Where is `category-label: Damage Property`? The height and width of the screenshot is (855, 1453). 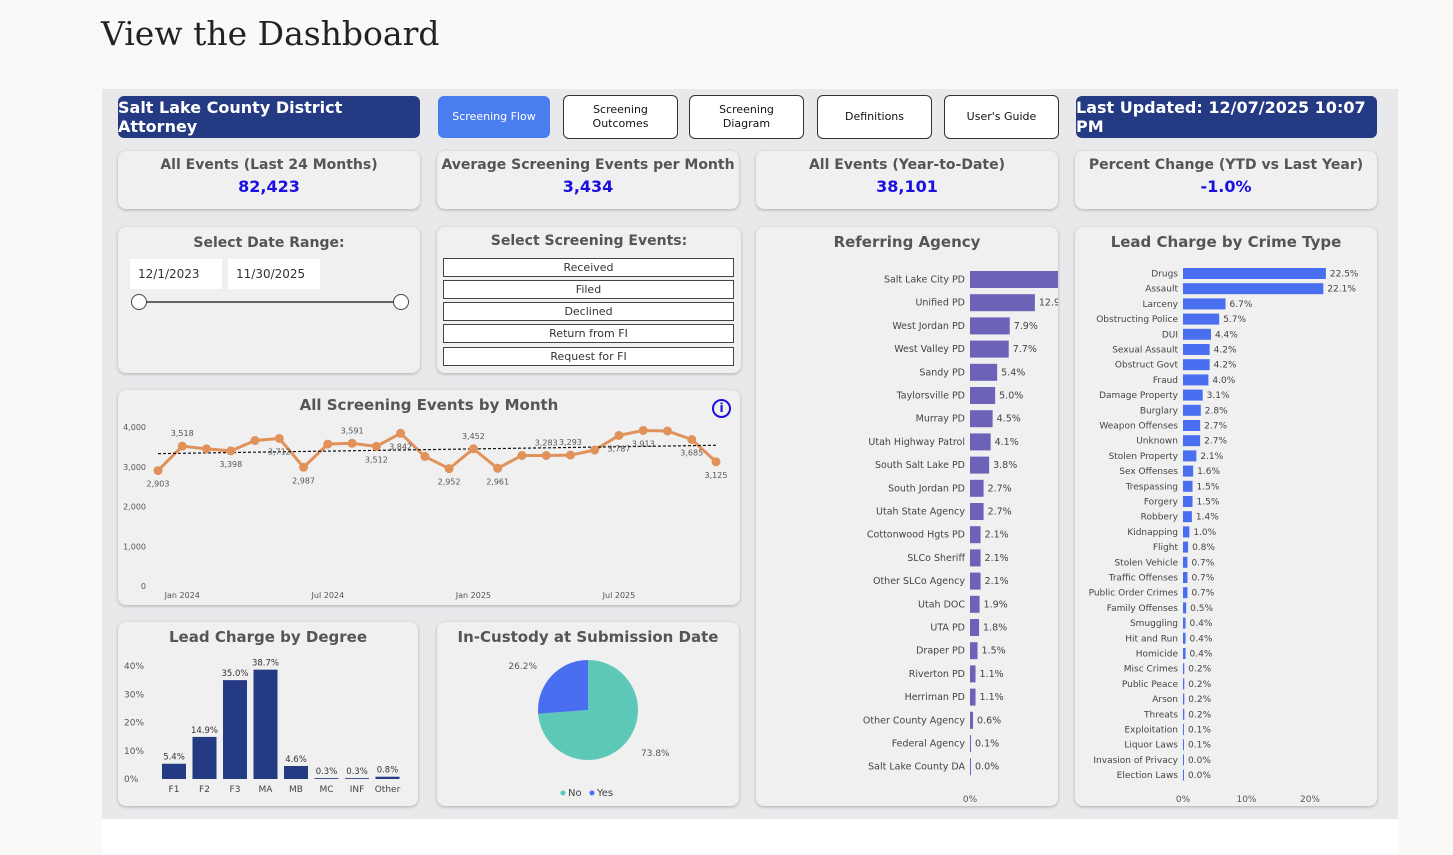 category-label: Damage Property is located at coordinates (1139, 396).